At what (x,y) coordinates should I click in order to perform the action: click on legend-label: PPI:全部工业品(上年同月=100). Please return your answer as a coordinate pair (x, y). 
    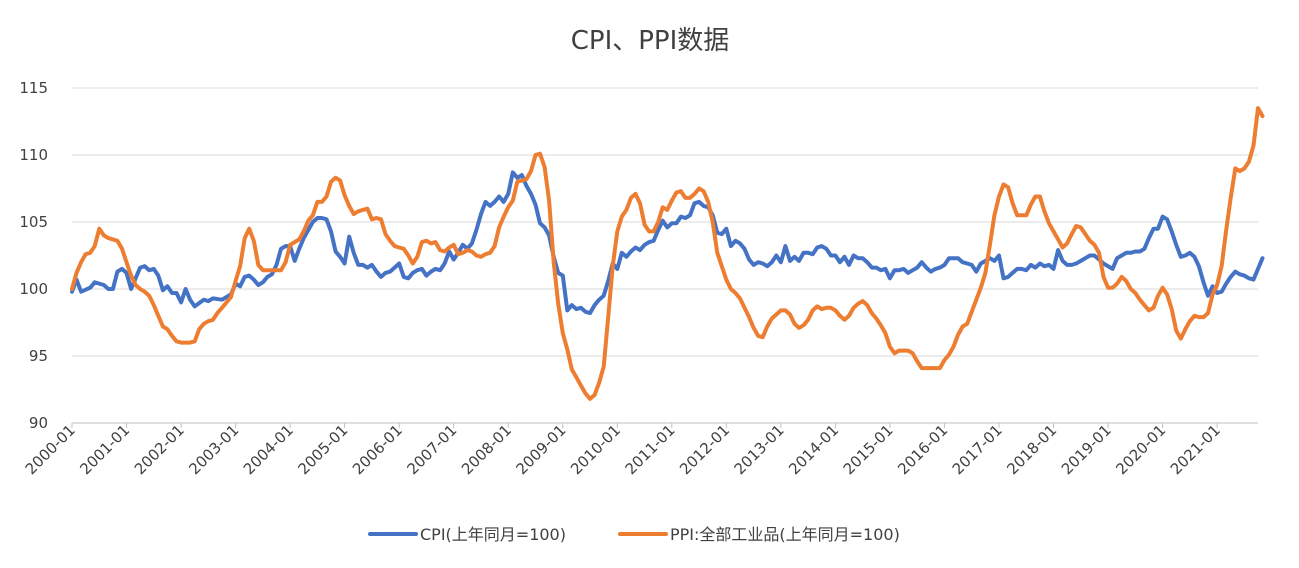
    Looking at the image, I should click on (785, 534).